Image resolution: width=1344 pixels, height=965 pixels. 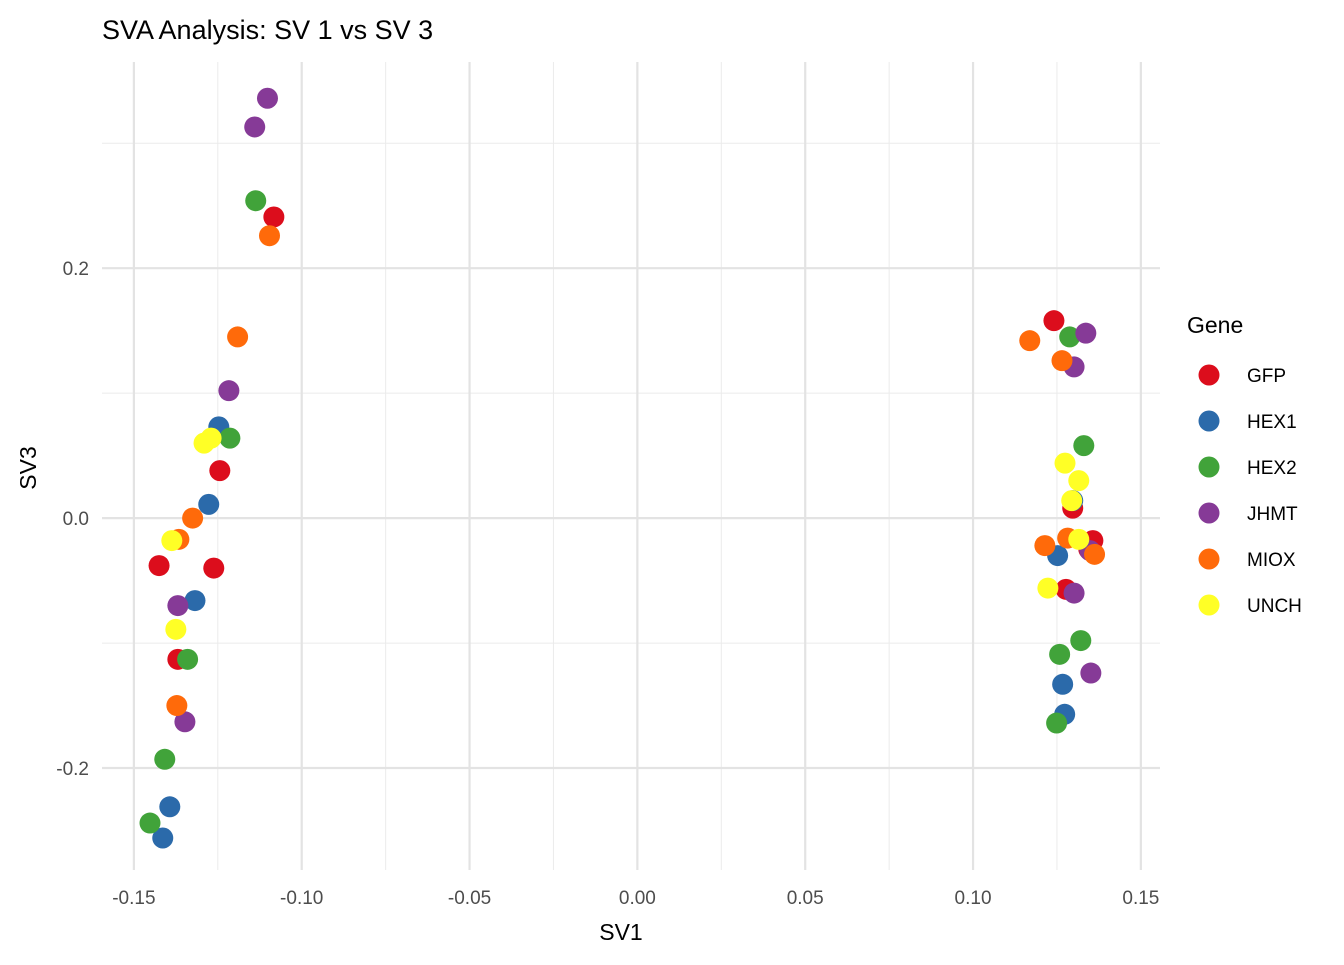 I want to click on y-tick-labels: -0.2 0.0 0.2, so click(x=72, y=519).